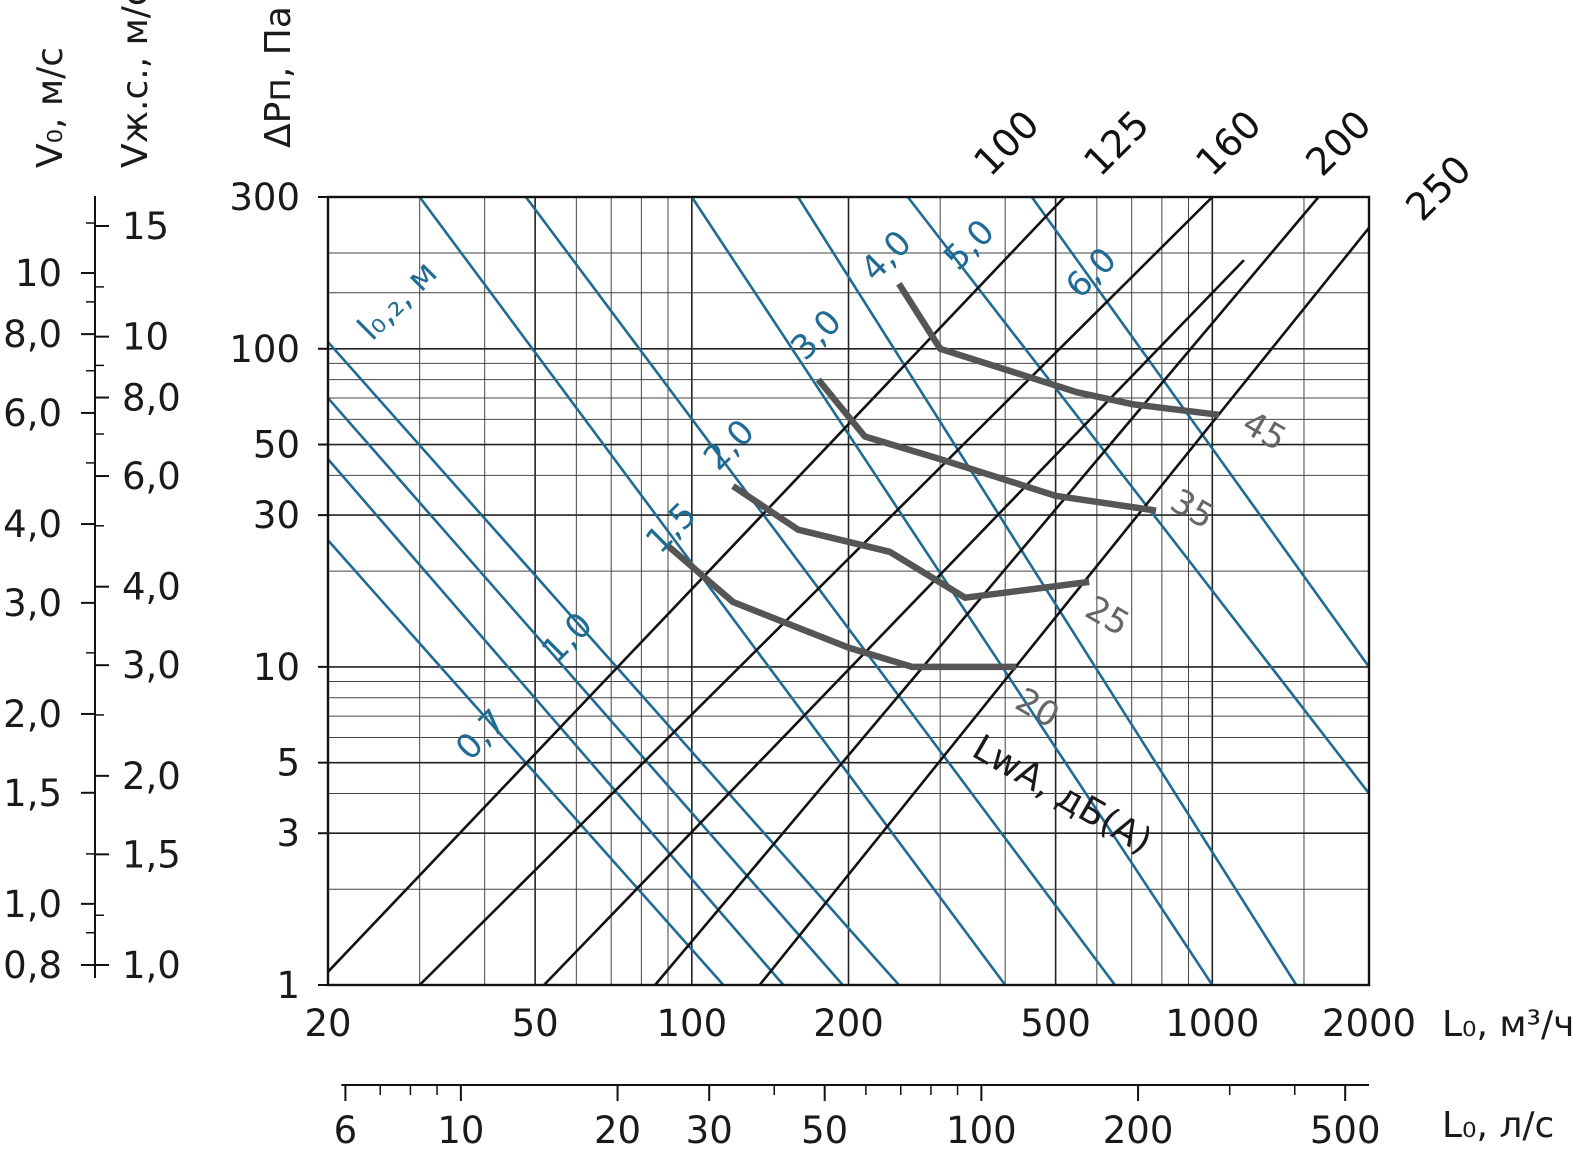  What do you see at coordinates (481, 735) in the screenshot?
I see `throw-distance-label: 0,7` at bounding box center [481, 735].